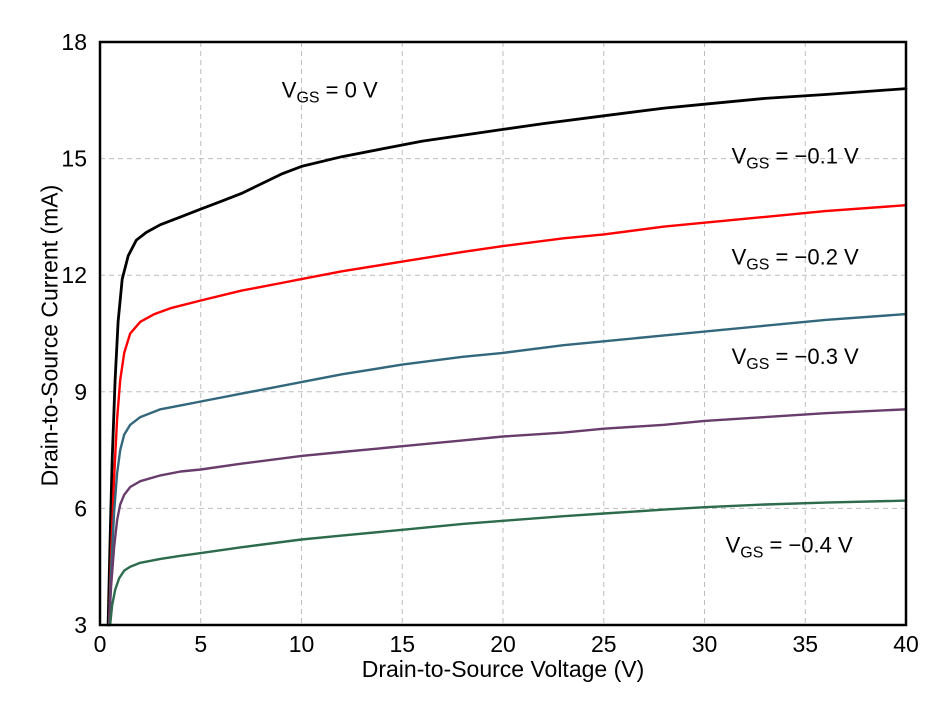 The height and width of the screenshot is (701, 940). Describe the element at coordinates (302, 644) in the screenshot. I see `x-tick-label: 10` at that location.